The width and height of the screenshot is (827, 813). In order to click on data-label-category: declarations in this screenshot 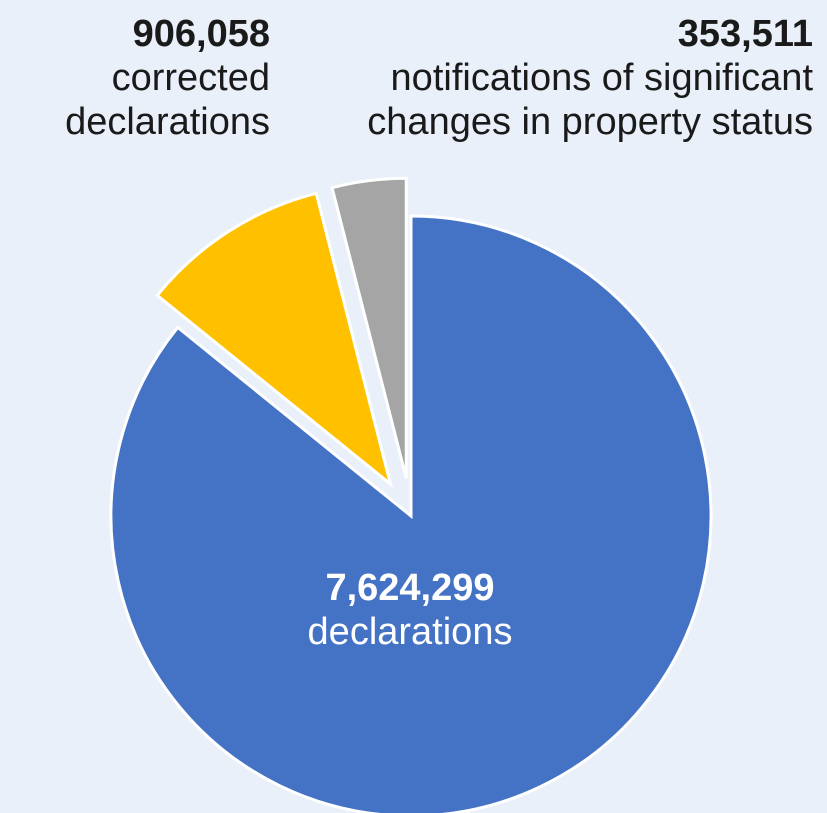, I will do `click(410, 632)`.